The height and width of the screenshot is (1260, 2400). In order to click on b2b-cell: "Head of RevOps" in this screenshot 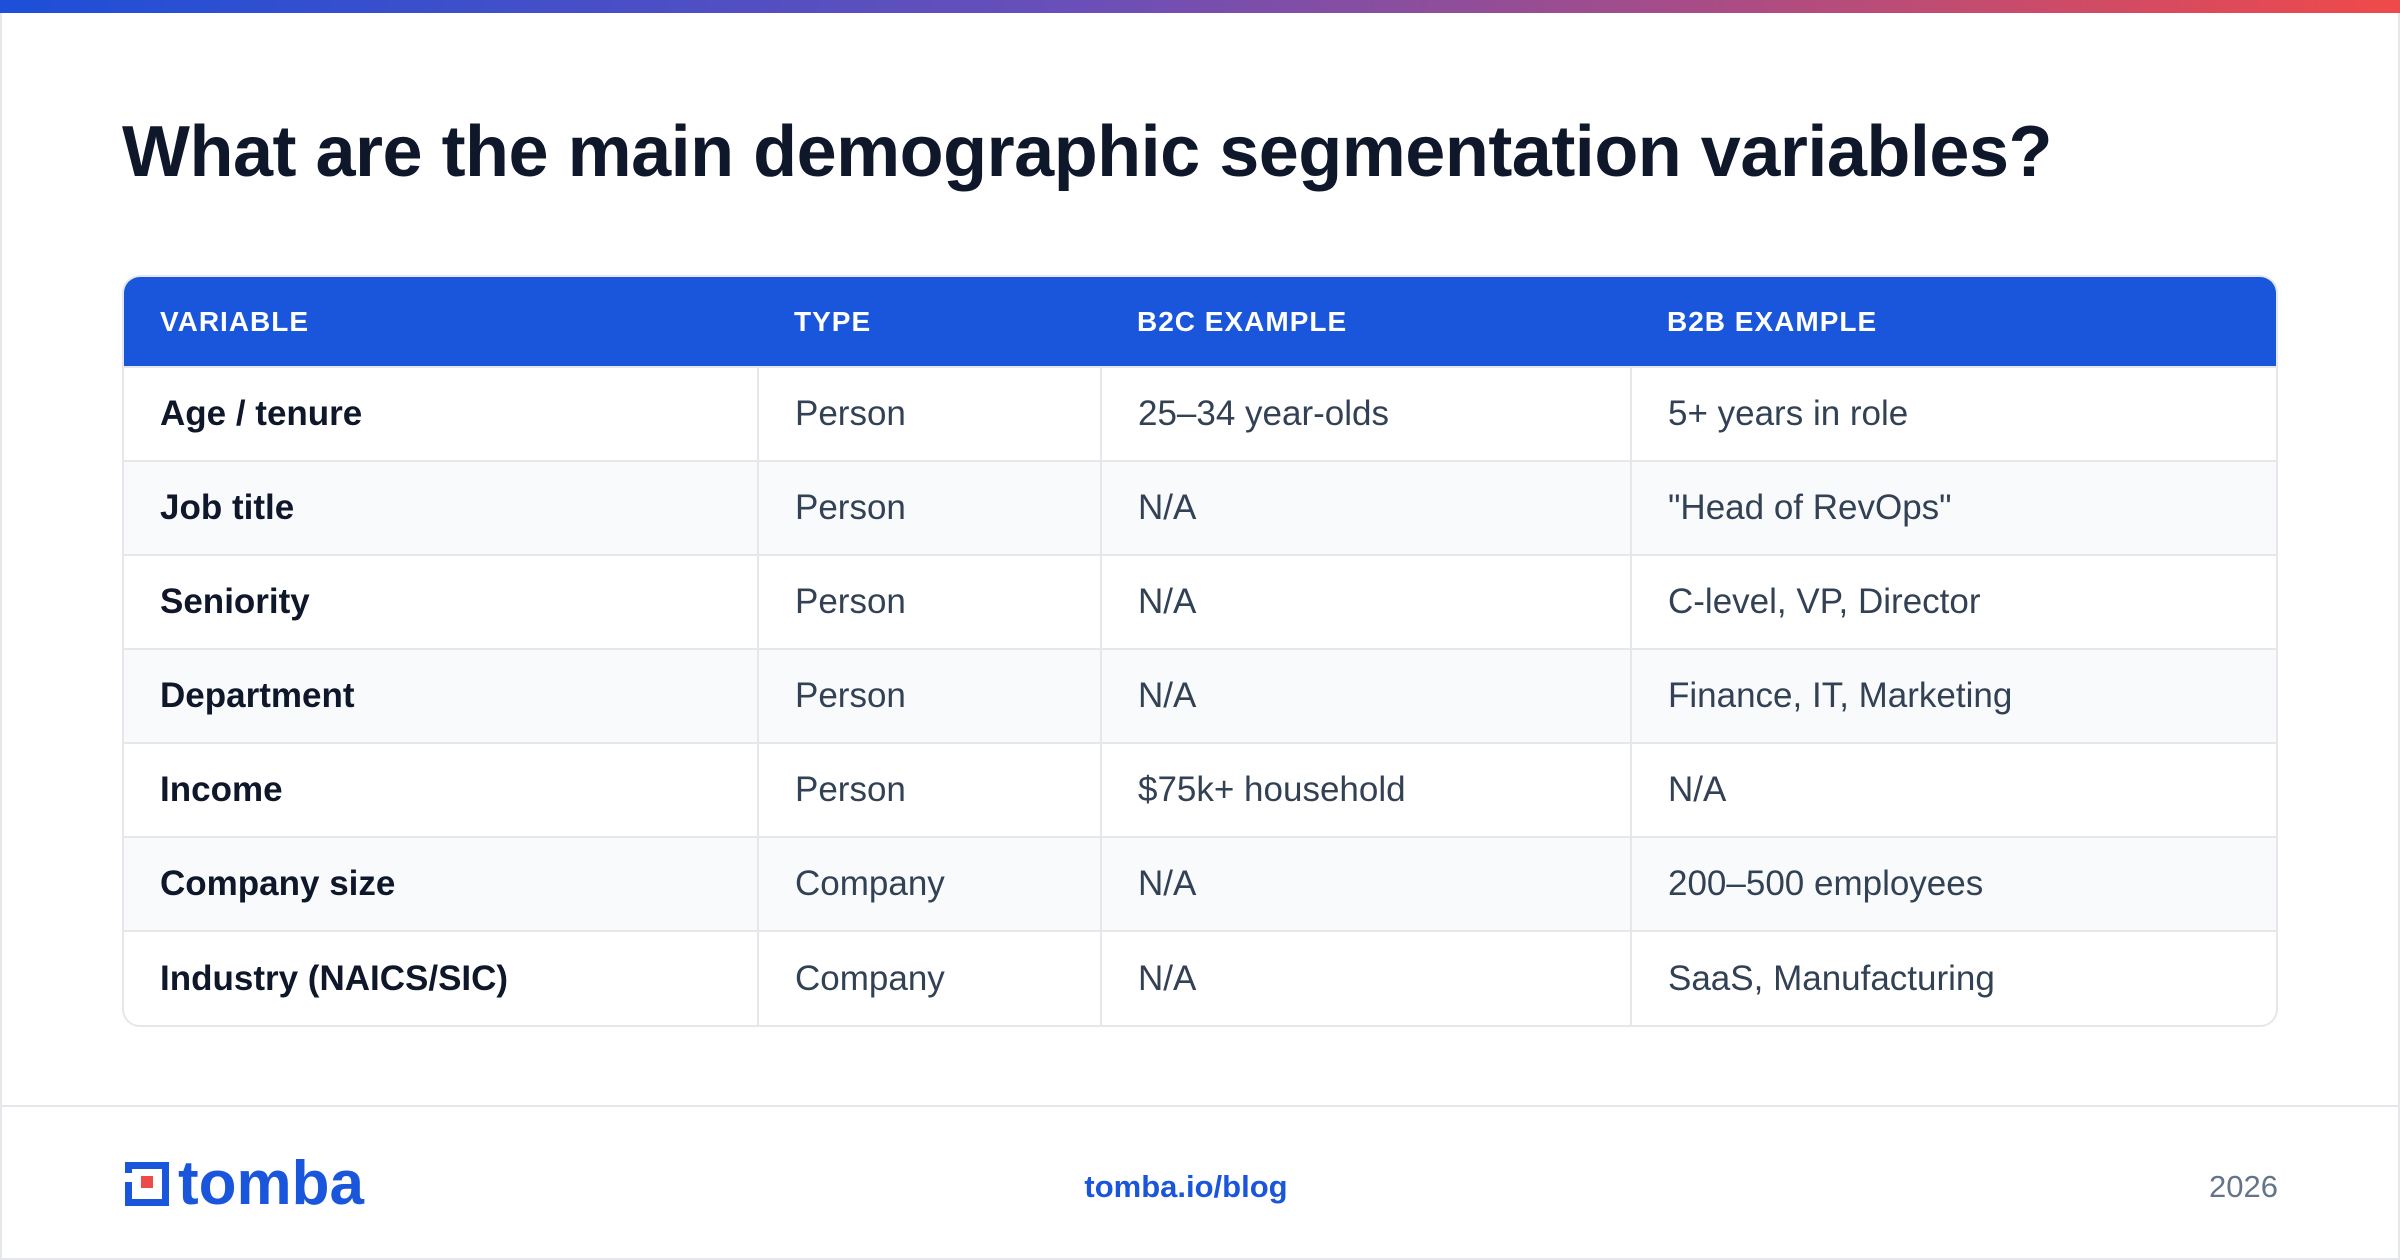, I will do `click(1953, 507)`.